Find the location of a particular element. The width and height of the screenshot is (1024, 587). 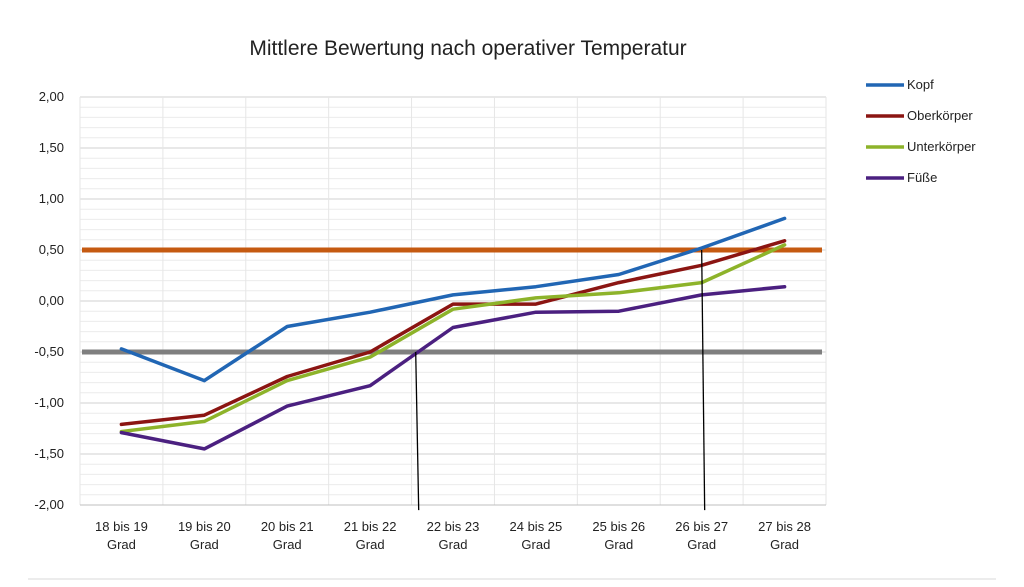

y-tick-label: -2,00 is located at coordinates (49, 504).